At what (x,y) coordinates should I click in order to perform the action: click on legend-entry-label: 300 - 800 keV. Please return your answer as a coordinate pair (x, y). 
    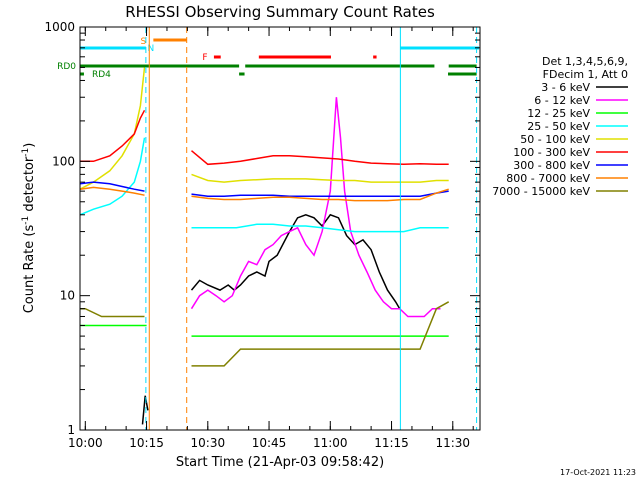
    Looking at the image, I should click on (551, 165).